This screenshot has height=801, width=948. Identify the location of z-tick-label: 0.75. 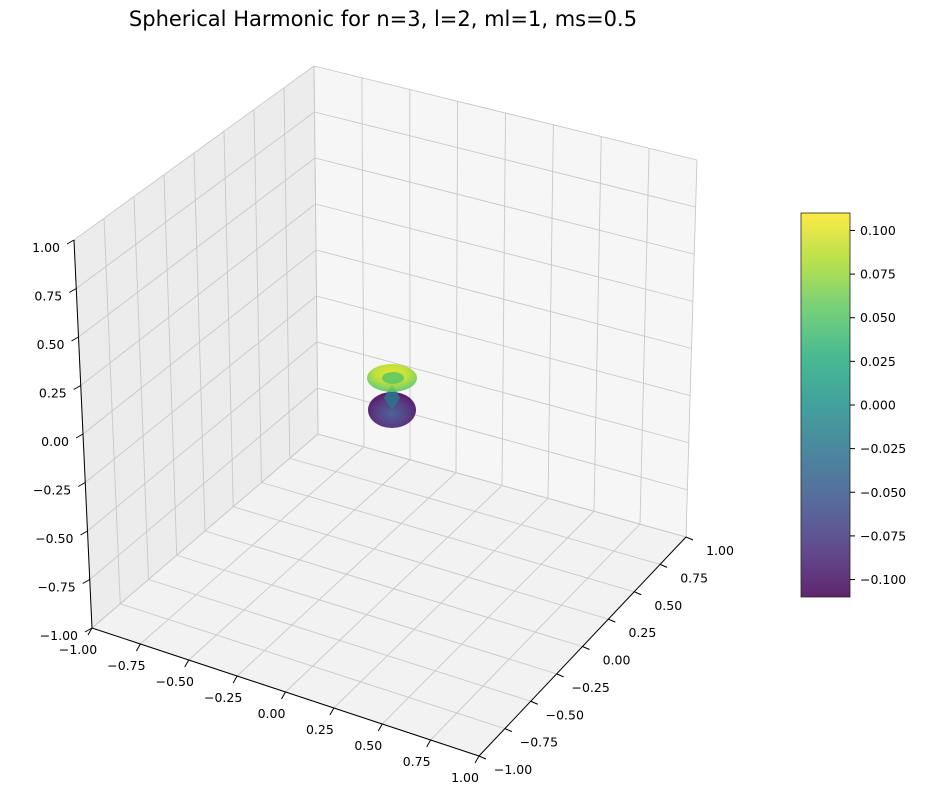
(48, 296).